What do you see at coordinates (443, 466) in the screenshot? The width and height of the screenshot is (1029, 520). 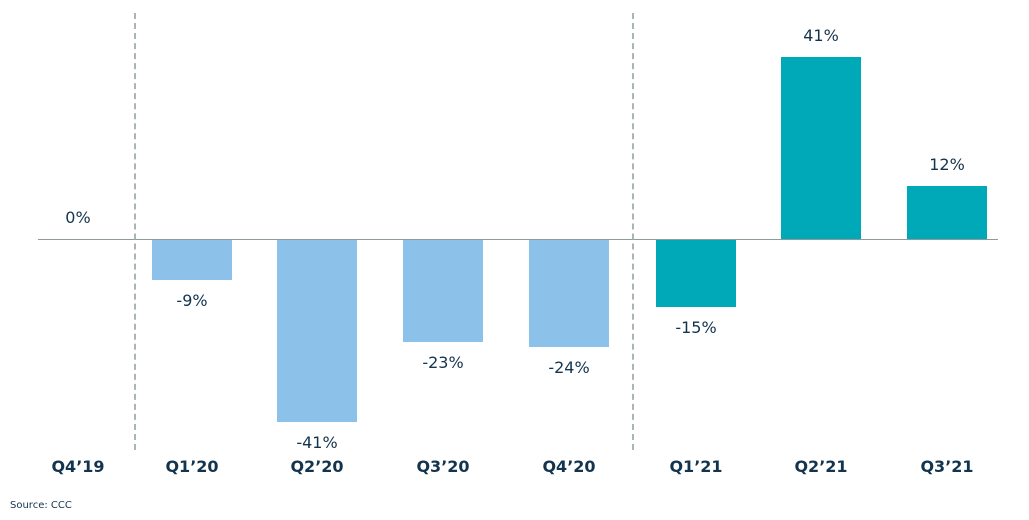 I see `x-axis-label: Q3’20` at bounding box center [443, 466].